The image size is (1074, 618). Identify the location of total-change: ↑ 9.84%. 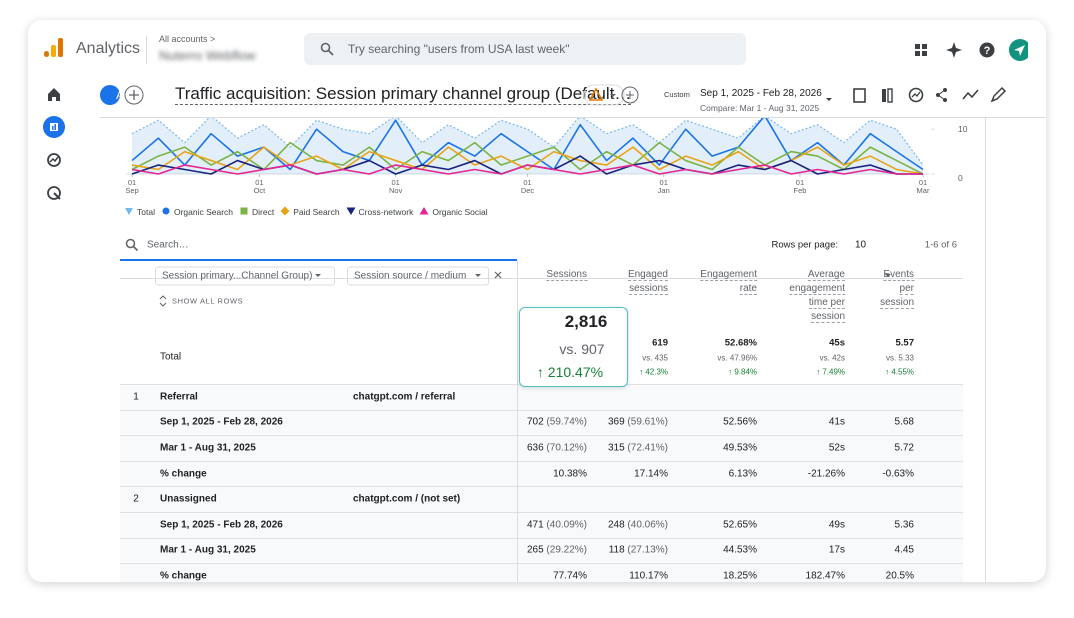
(742, 372).